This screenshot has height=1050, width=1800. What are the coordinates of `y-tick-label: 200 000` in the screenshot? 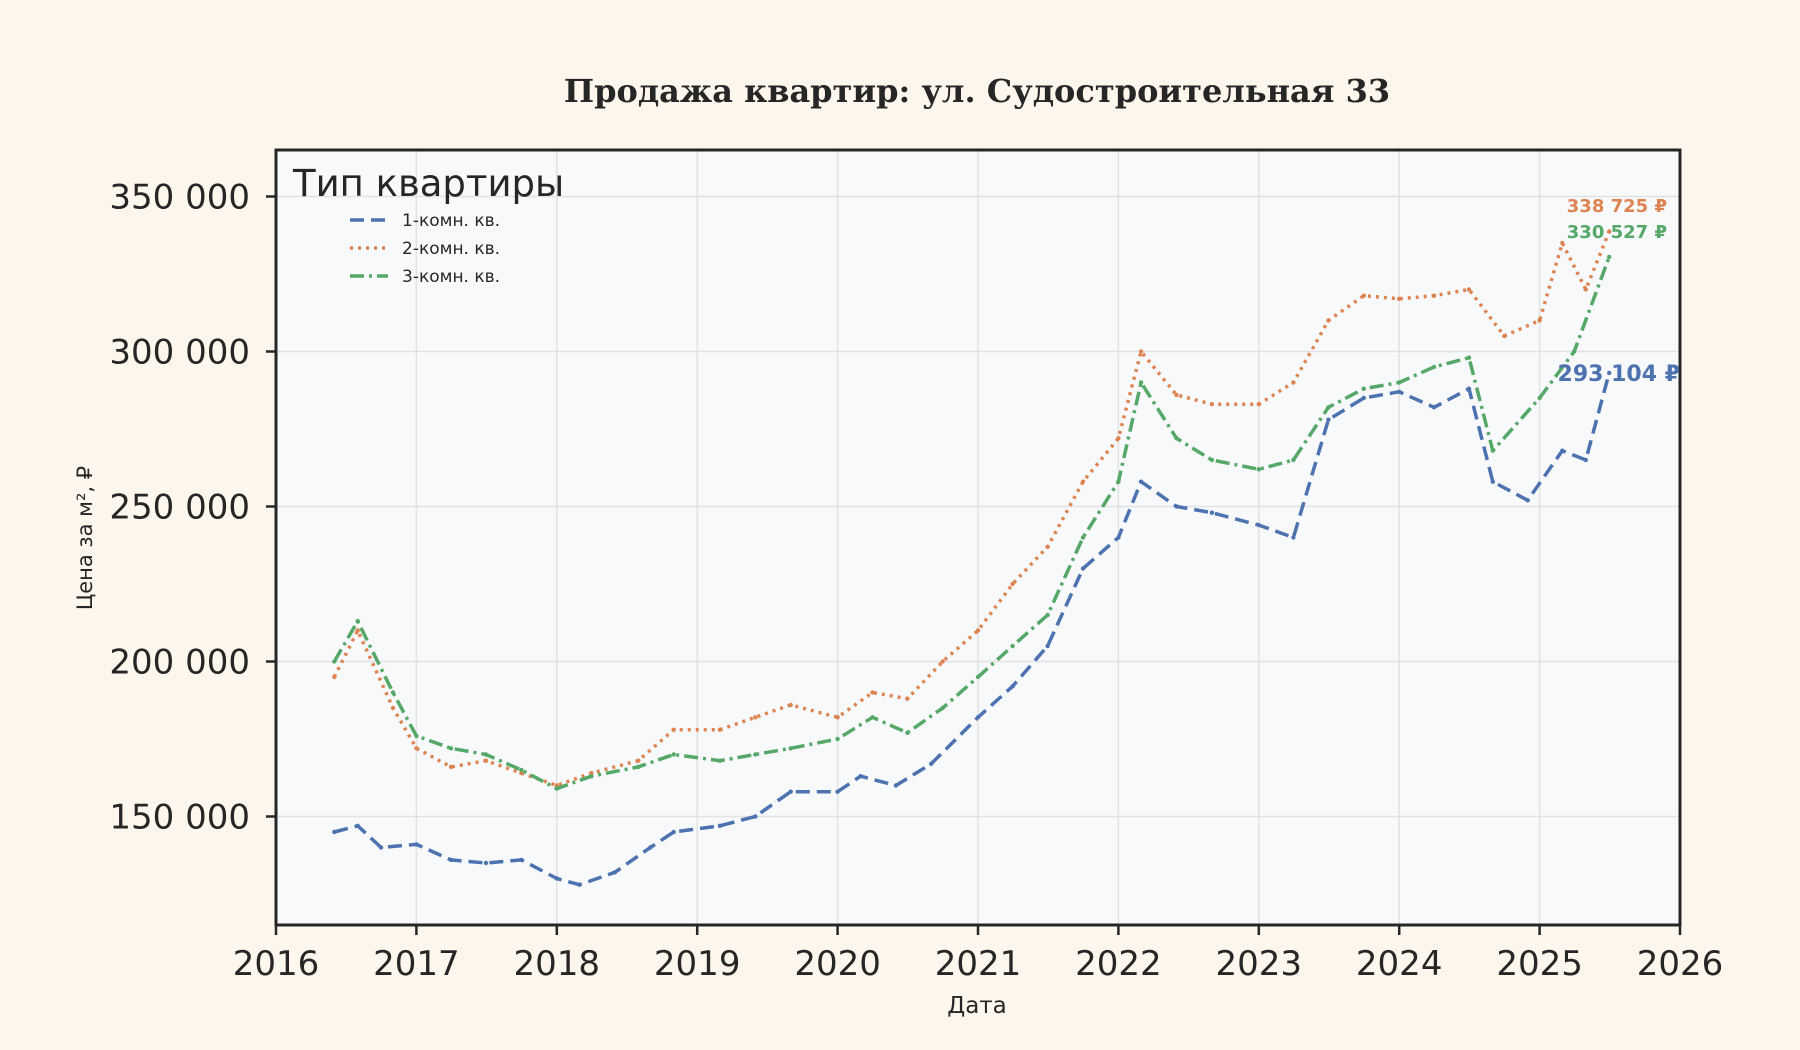 It's located at (179, 663).